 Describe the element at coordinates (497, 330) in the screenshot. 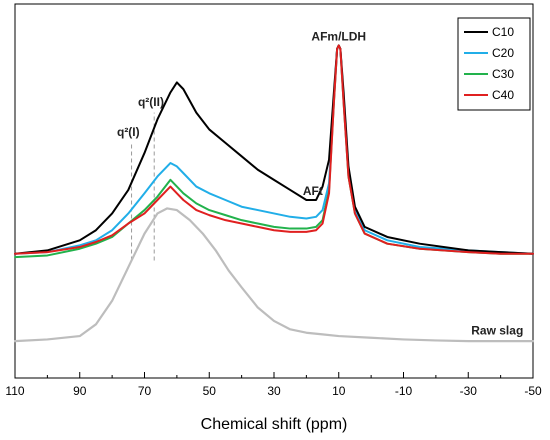

I see `annotation-label: Raw slag` at that location.